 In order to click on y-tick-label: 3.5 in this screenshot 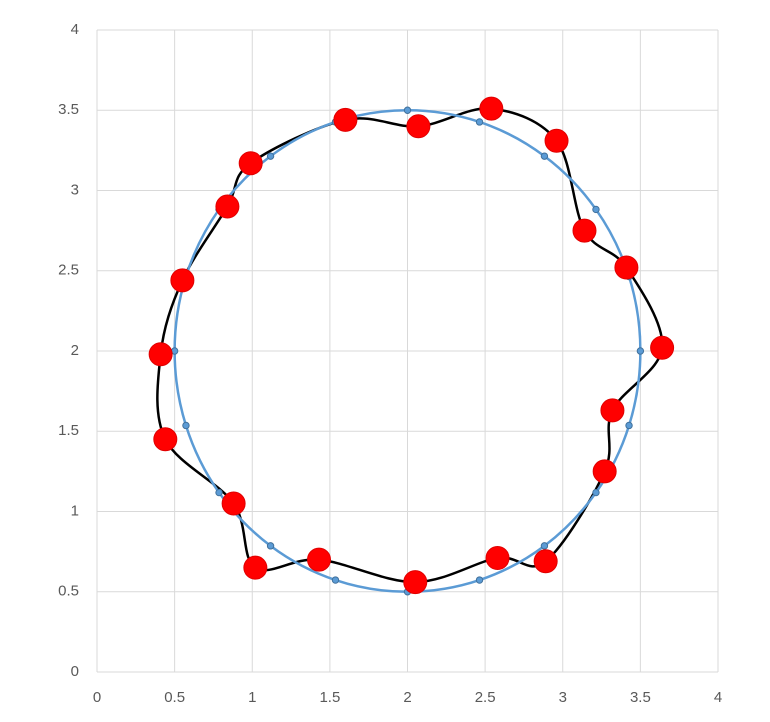, I will do `click(68, 109)`.